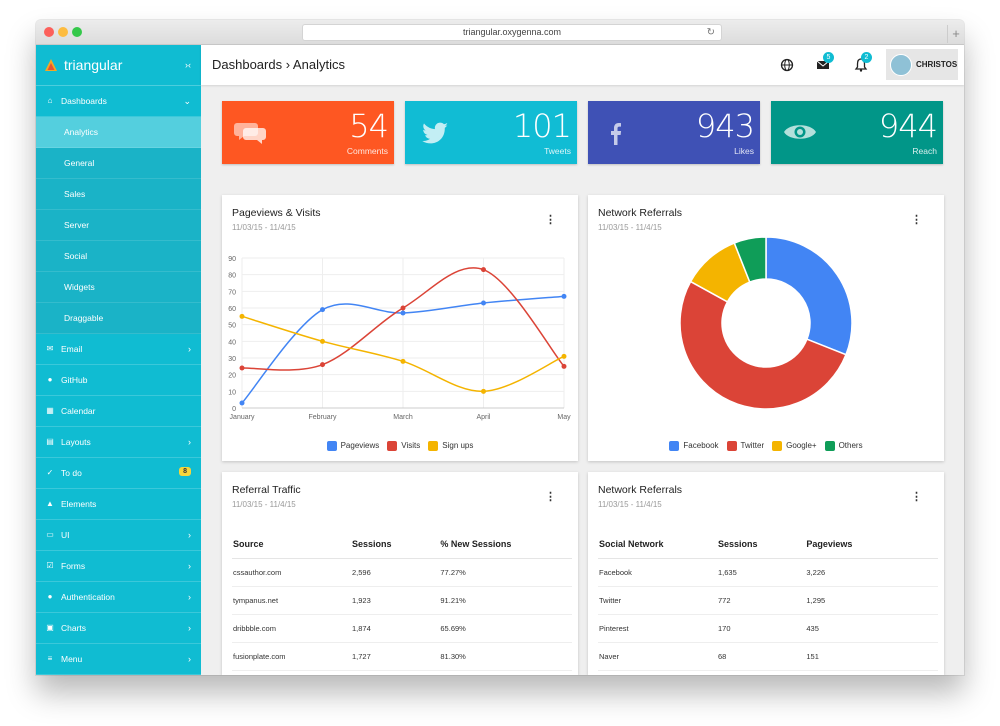 The width and height of the screenshot is (1000, 726). Describe the element at coordinates (118, 659) in the screenshot. I see `sidebar-item-menu: ≡ Menu ›` at that location.